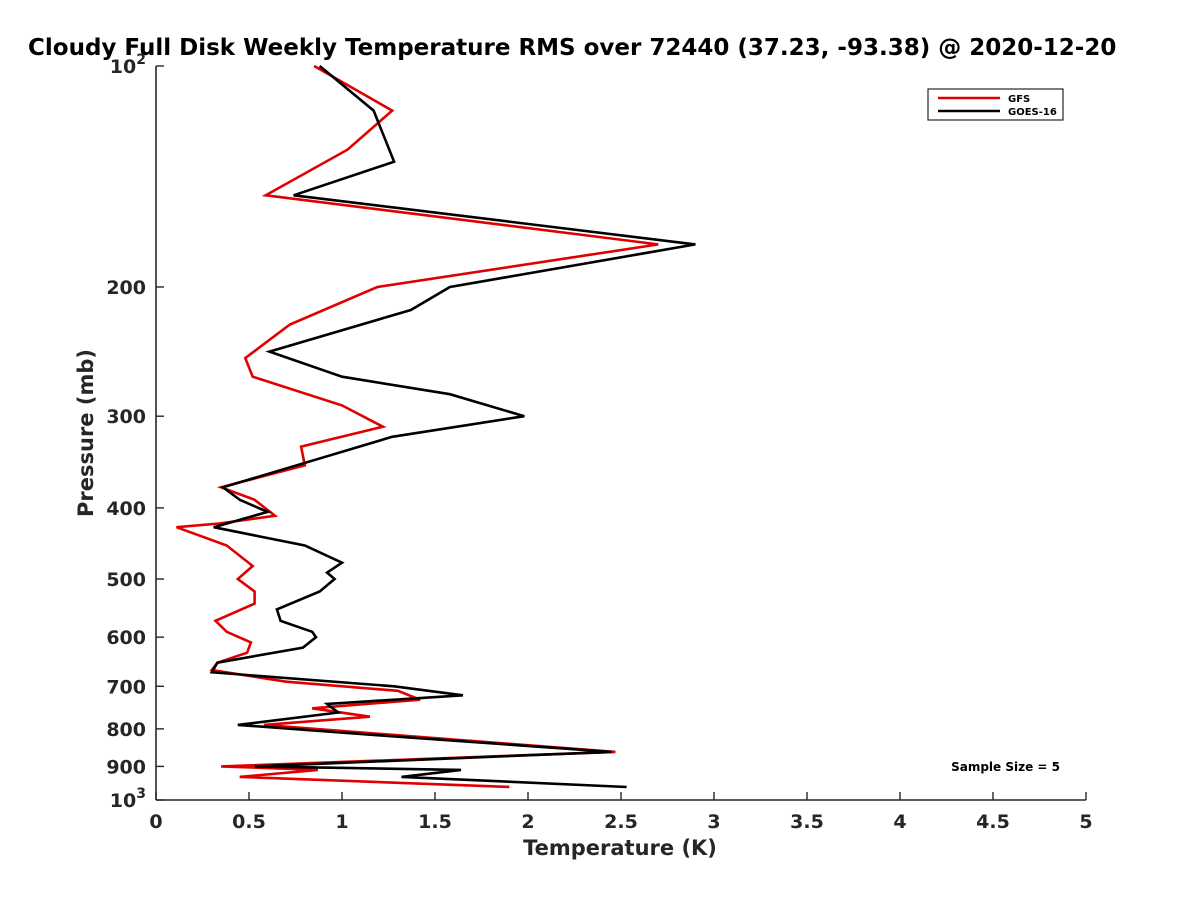 This screenshot has width=1200, height=900. What do you see at coordinates (713, 822) in the screenshot?
I see `x-tick-label: 3` at bounding box center [713, 822].